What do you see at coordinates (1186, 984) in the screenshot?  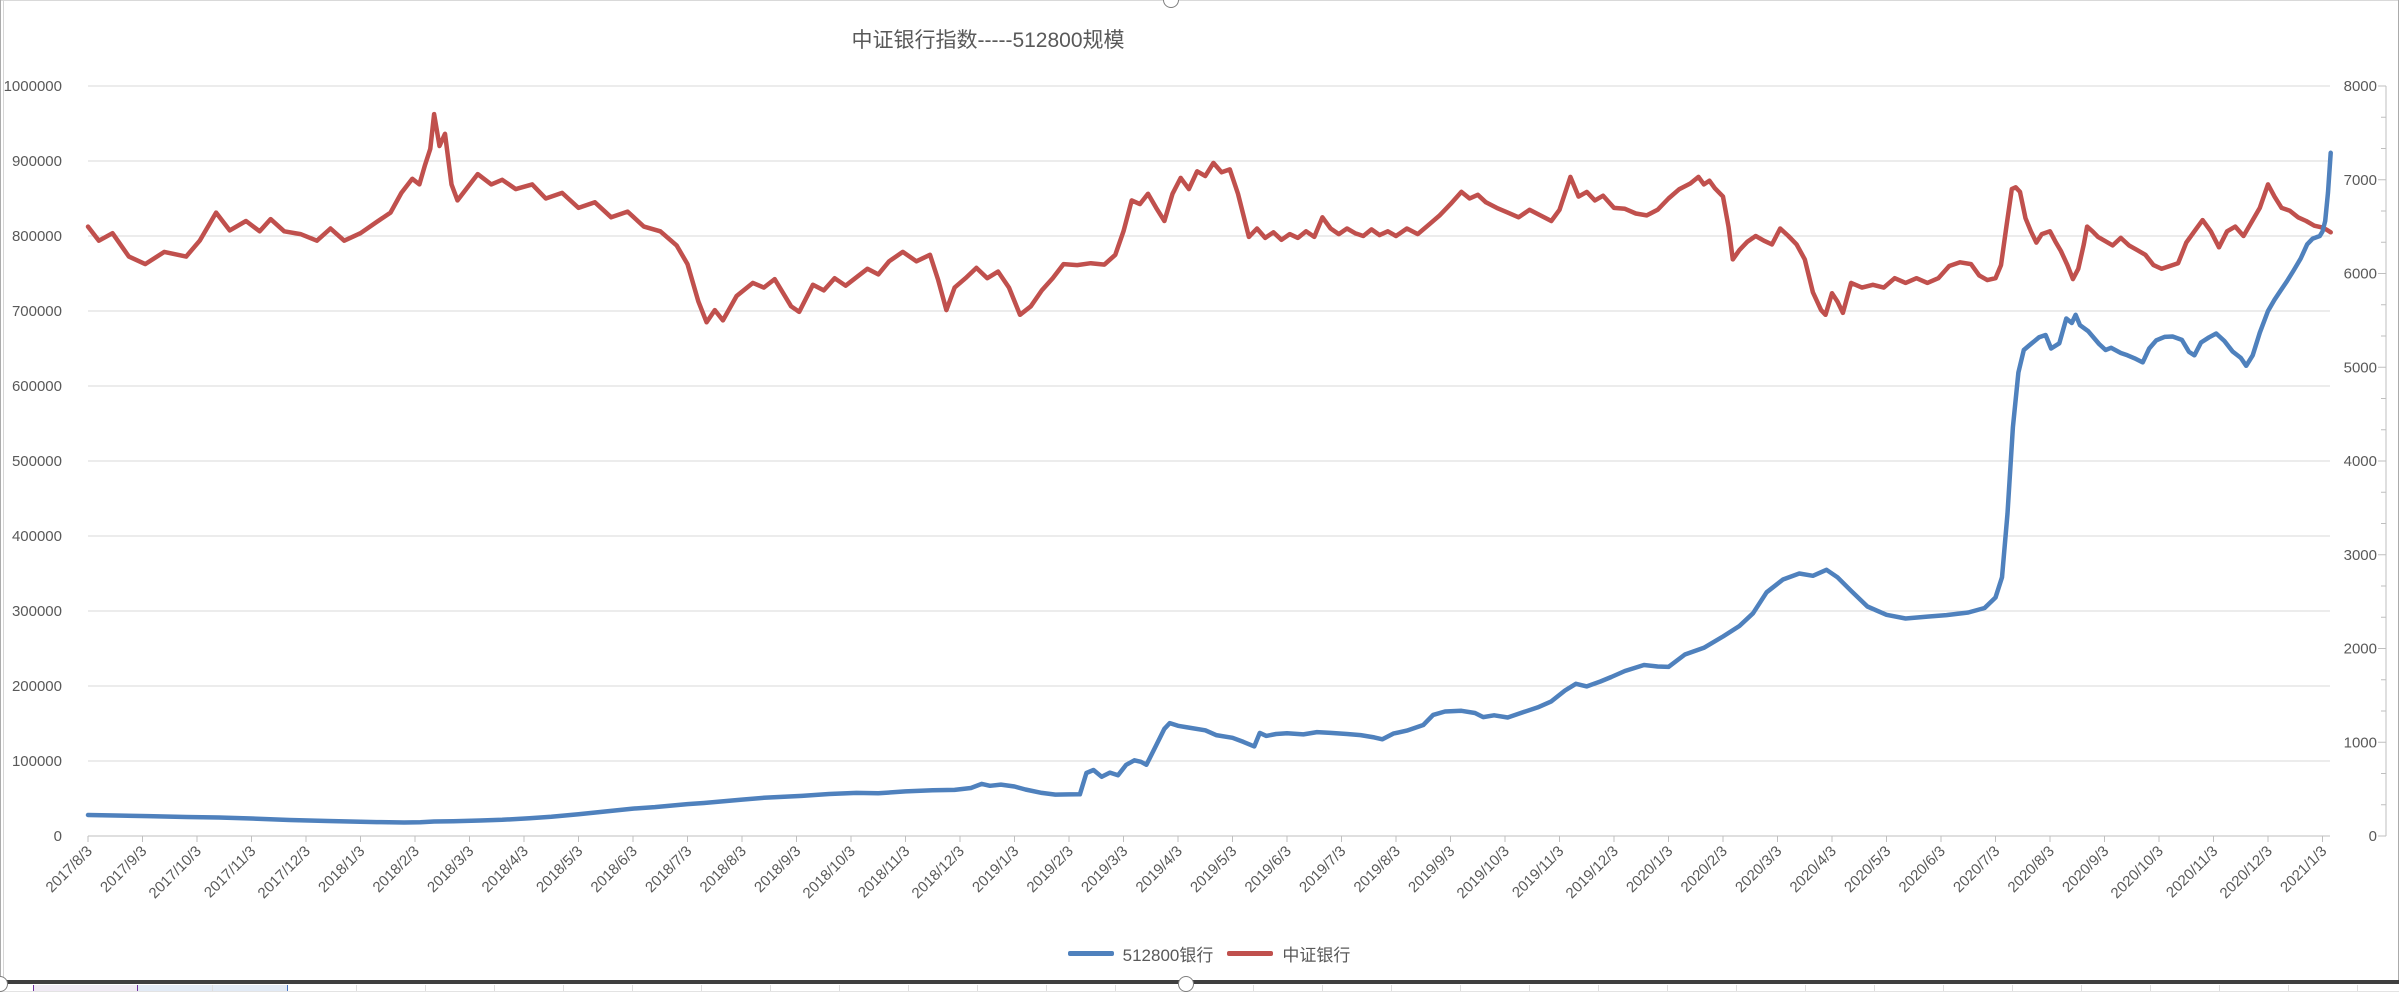 I see `selection-handle-bottom-center` at bounding box center [1186, 984].